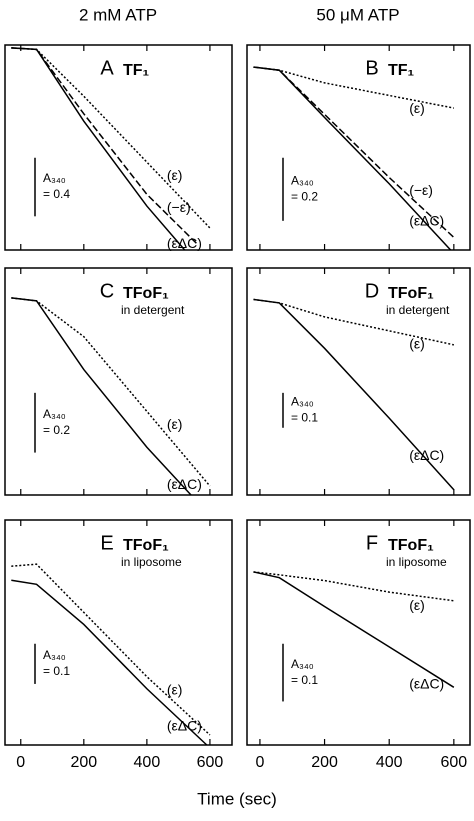 The width and height of the screenshot is (474, 821). I want to click on panel-letter: F, so click(372, 543).